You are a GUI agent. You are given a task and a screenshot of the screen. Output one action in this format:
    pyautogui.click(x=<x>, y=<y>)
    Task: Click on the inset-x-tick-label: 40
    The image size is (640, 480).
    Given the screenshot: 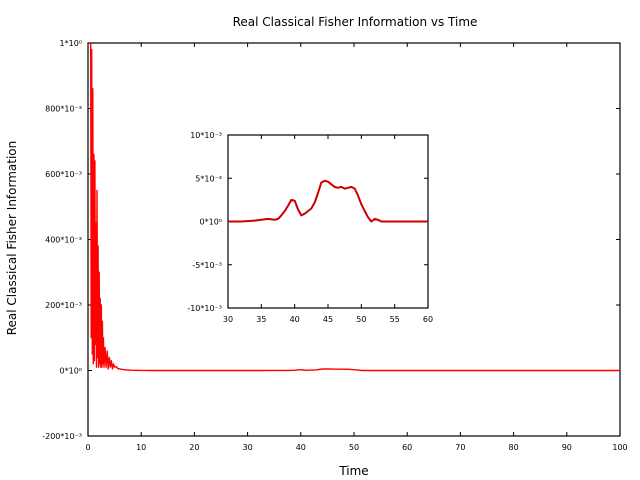 What is the action you would take?
    pyautogui.click(x=295, y=319)
    